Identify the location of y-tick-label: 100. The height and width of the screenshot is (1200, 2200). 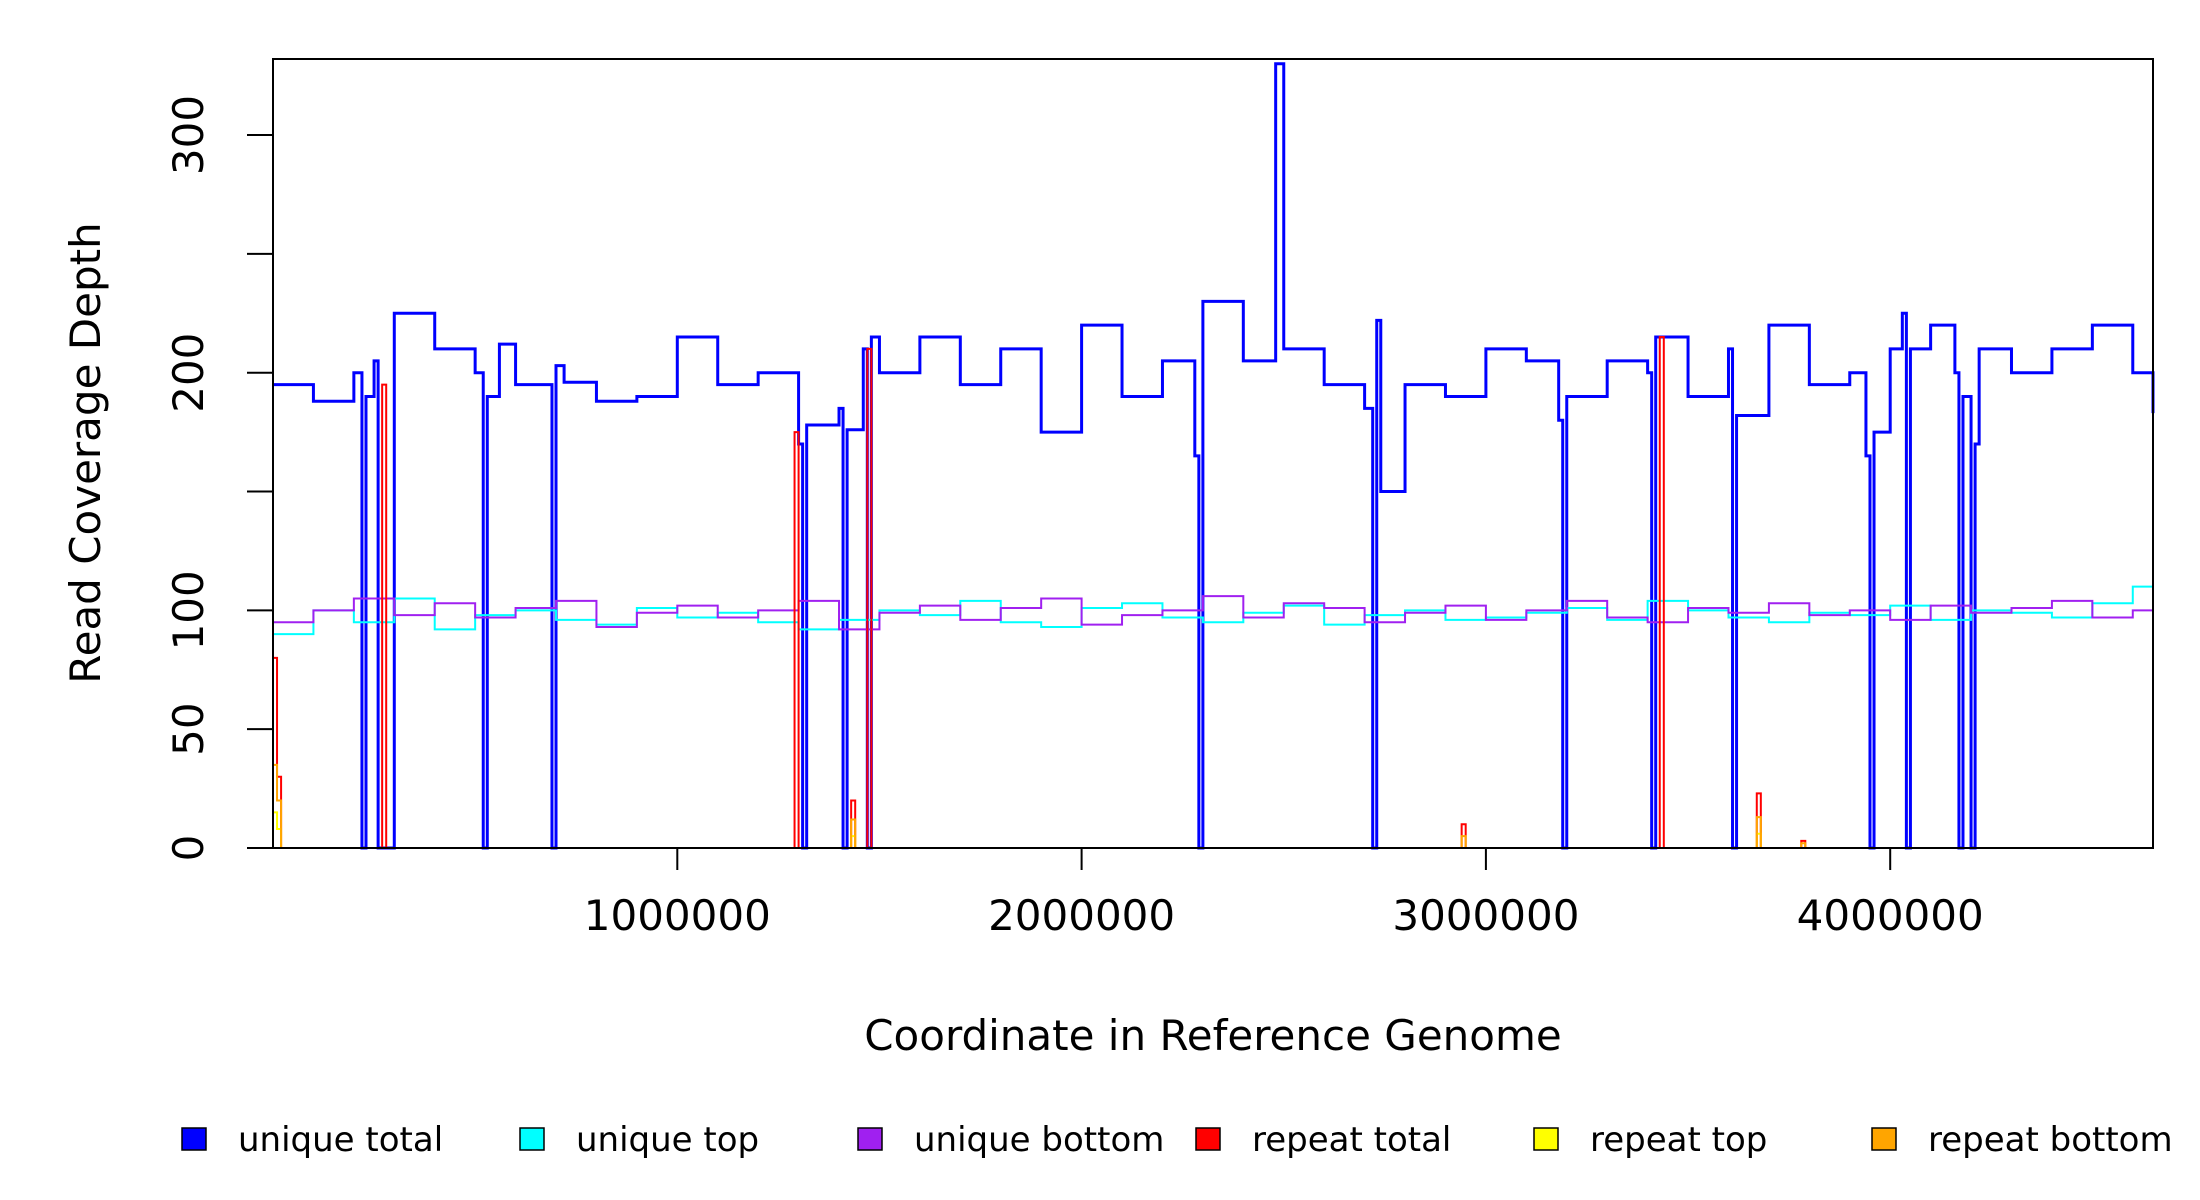
(188, 610).